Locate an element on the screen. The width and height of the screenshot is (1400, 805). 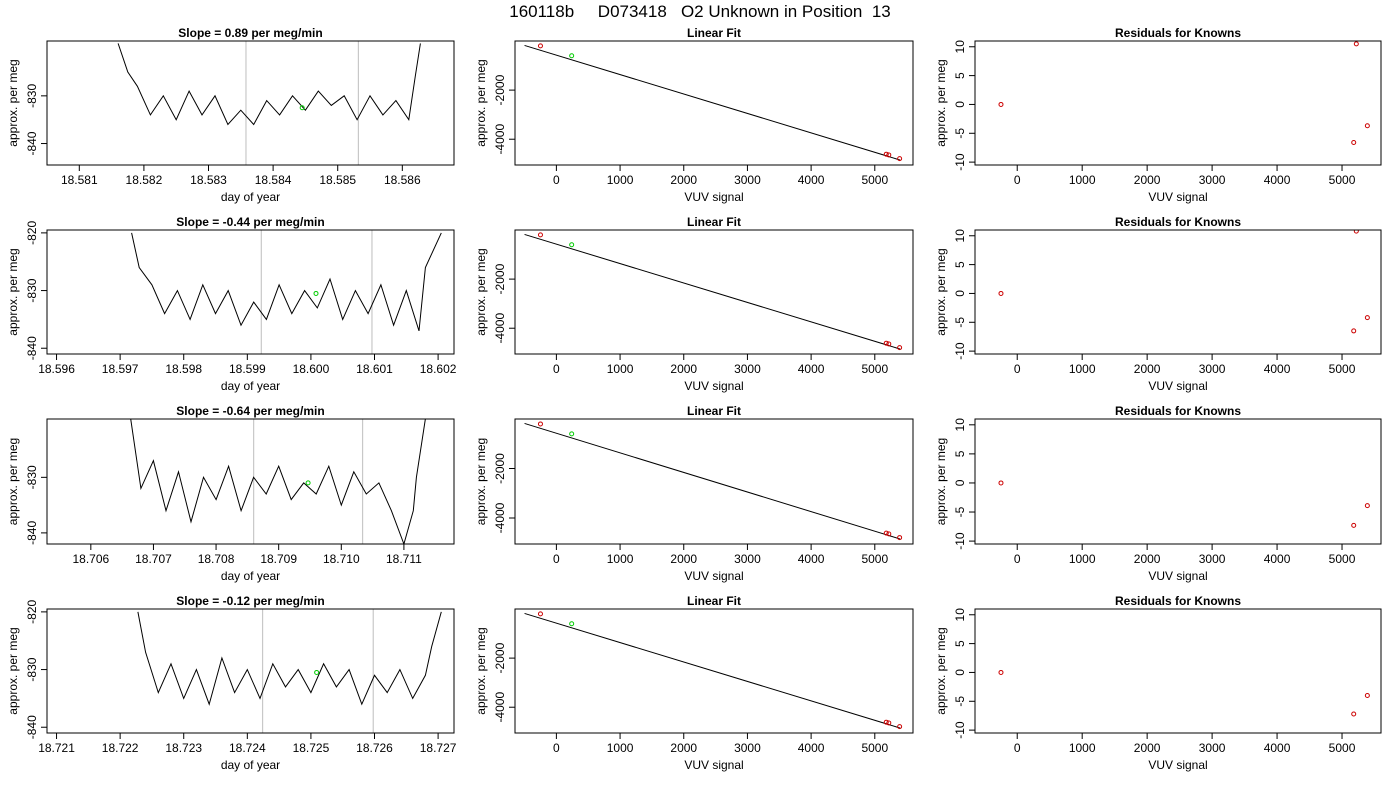
row3-resid-xtick-label: 0 is located at coordinates (1017, 559).